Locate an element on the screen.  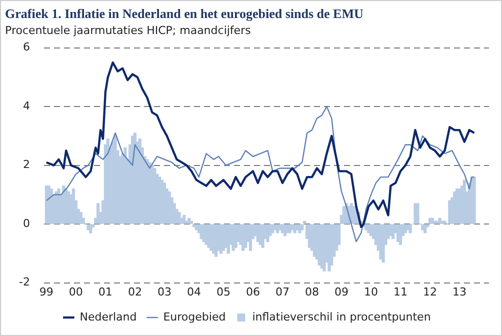
y-tick-label: 4 is located at coordinates (26, 105).